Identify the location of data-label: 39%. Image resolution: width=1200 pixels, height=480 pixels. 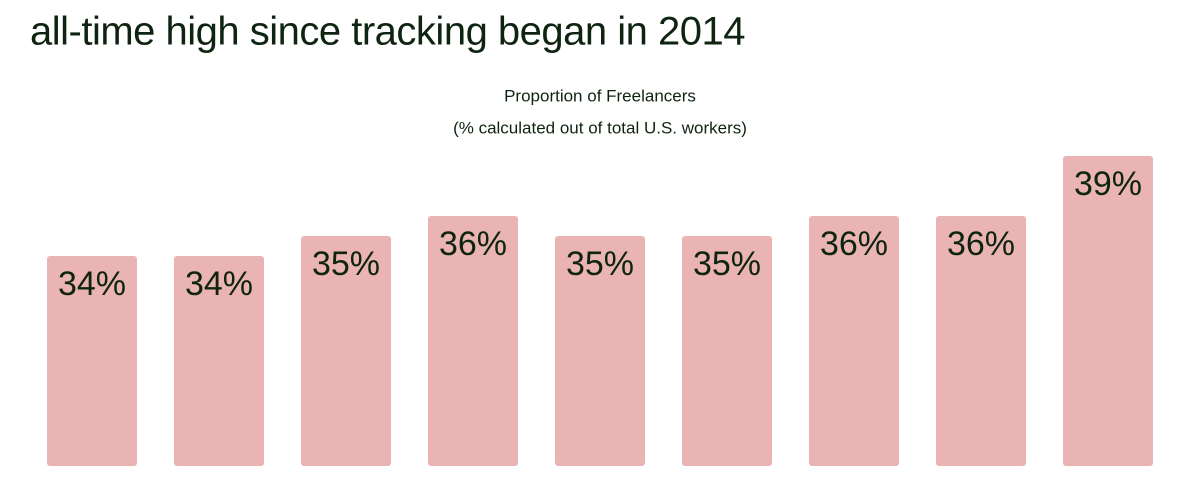
(1108, 184).